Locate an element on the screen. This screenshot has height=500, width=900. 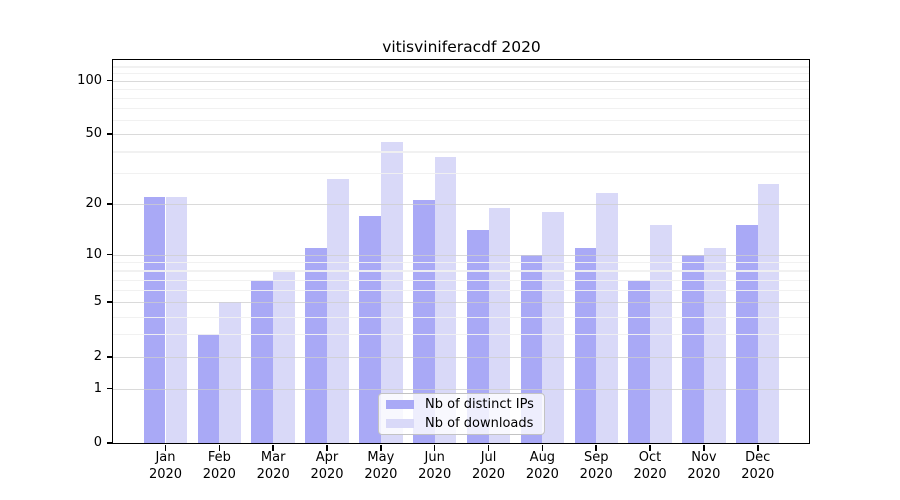
bar-nb-of-downloads-apr is located at coordinates (338, 311).